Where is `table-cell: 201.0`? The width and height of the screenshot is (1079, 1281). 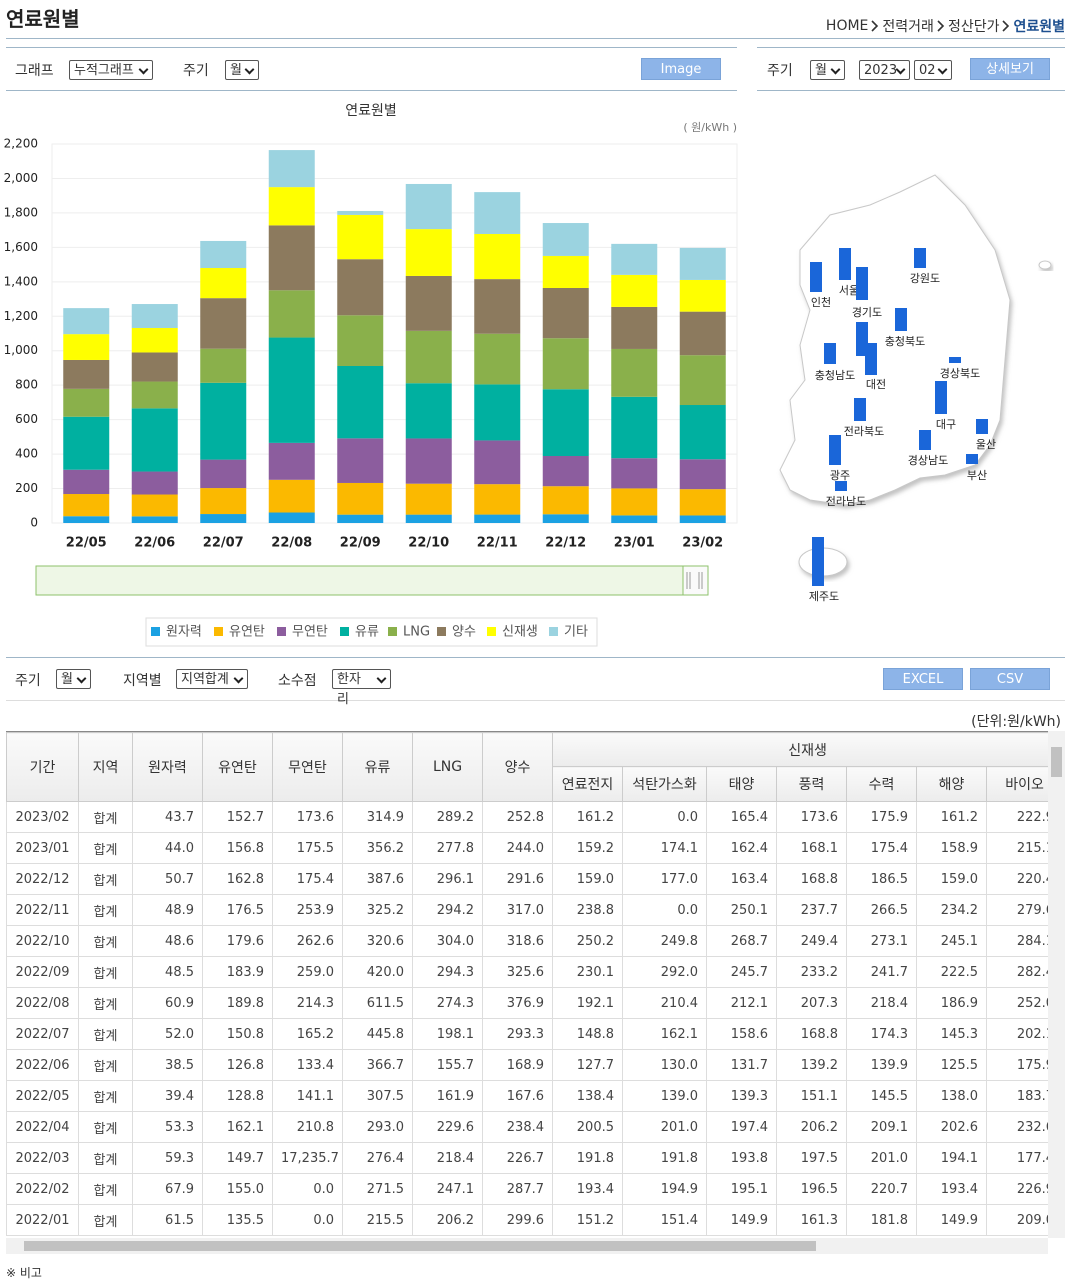 table-cell: 201.0 is located at coordinates (881, 1158).